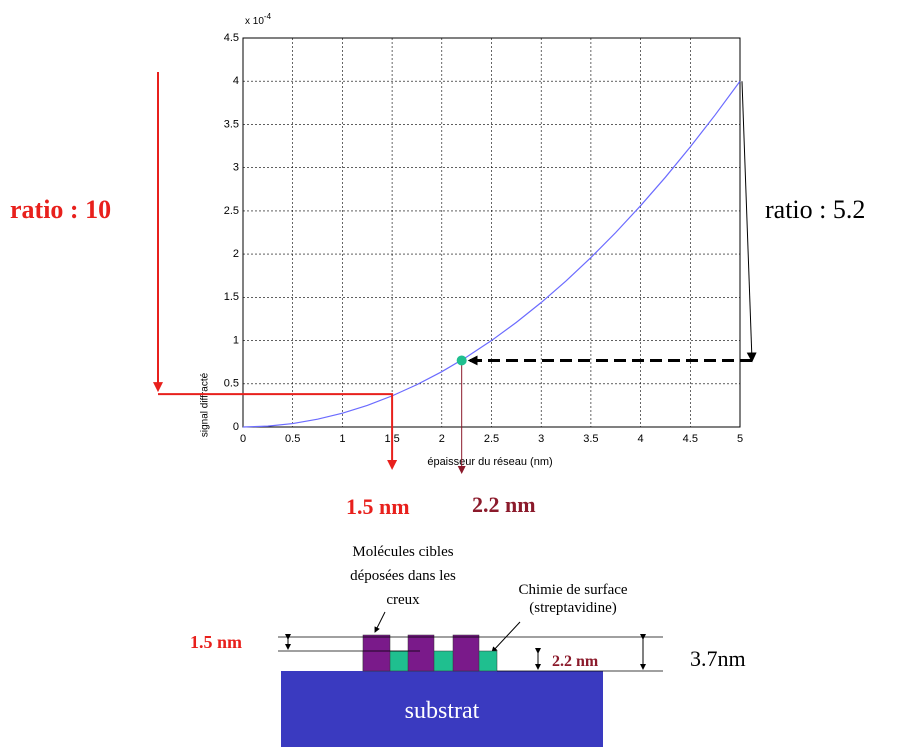  I want to click on y-tick-label: 4.5, so click(231, 38).